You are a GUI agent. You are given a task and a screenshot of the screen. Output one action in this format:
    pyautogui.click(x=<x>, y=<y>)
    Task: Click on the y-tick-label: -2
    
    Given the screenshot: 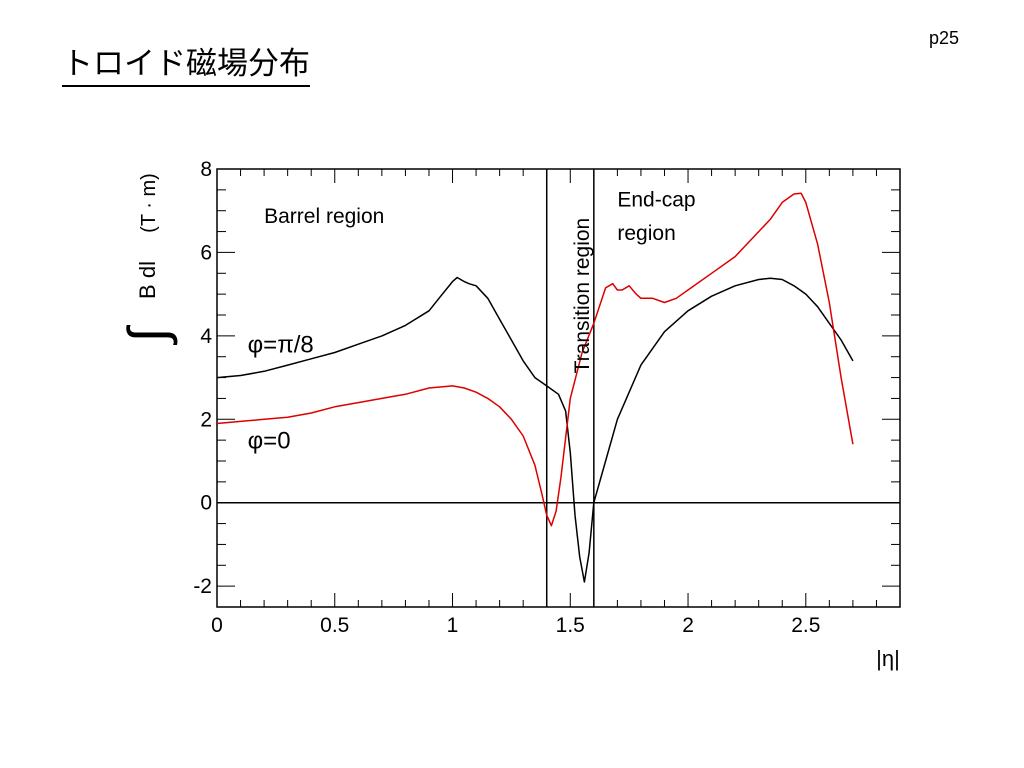 What is the action you would take?
    pyautogui.click(x=202, y=586)
    